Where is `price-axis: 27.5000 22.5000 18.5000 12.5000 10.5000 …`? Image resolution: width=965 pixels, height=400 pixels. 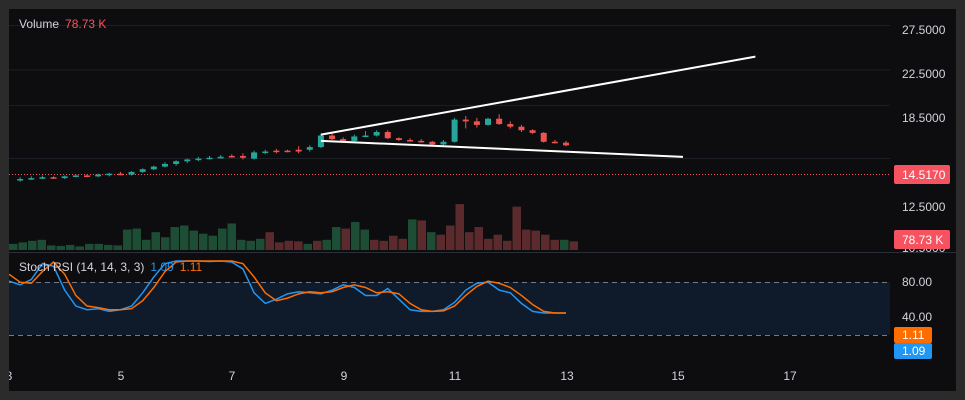 price-axis: 27.5000 22.5000 18.5000 12.5000 10.5000 … is located at coordinates (922, 139).